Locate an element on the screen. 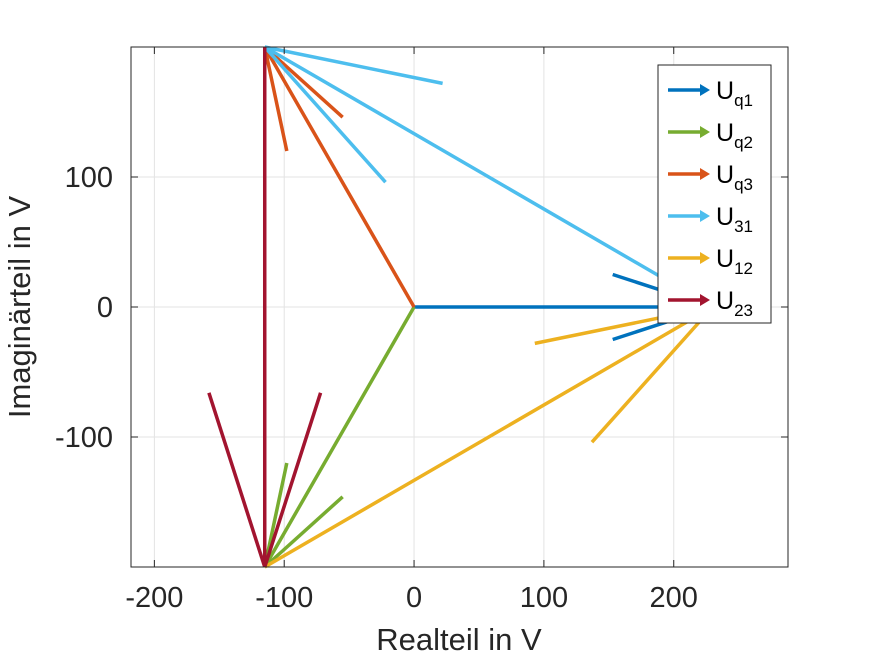  legend-item-31: U31 is located at coordinates (710, 219).